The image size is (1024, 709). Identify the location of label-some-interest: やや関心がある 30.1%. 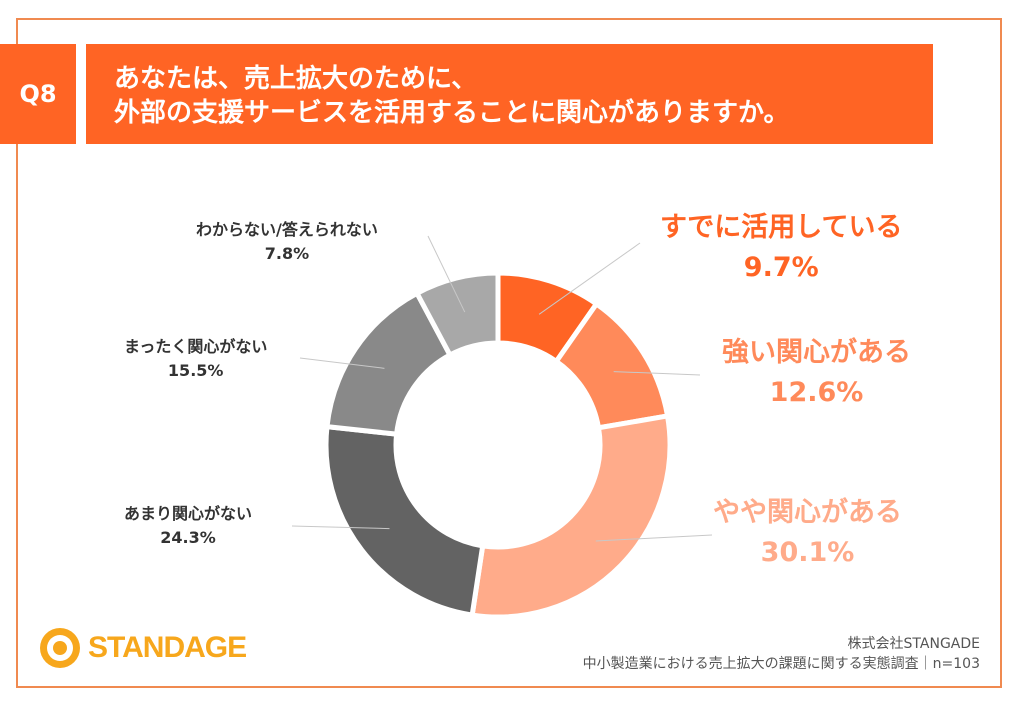
(807, 533).